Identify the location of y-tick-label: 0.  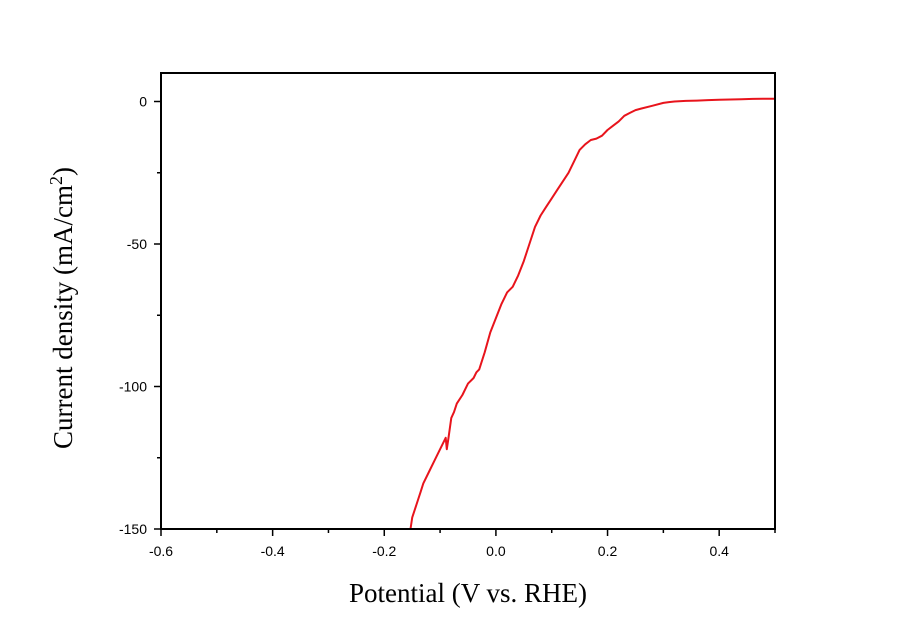
(143, 102).